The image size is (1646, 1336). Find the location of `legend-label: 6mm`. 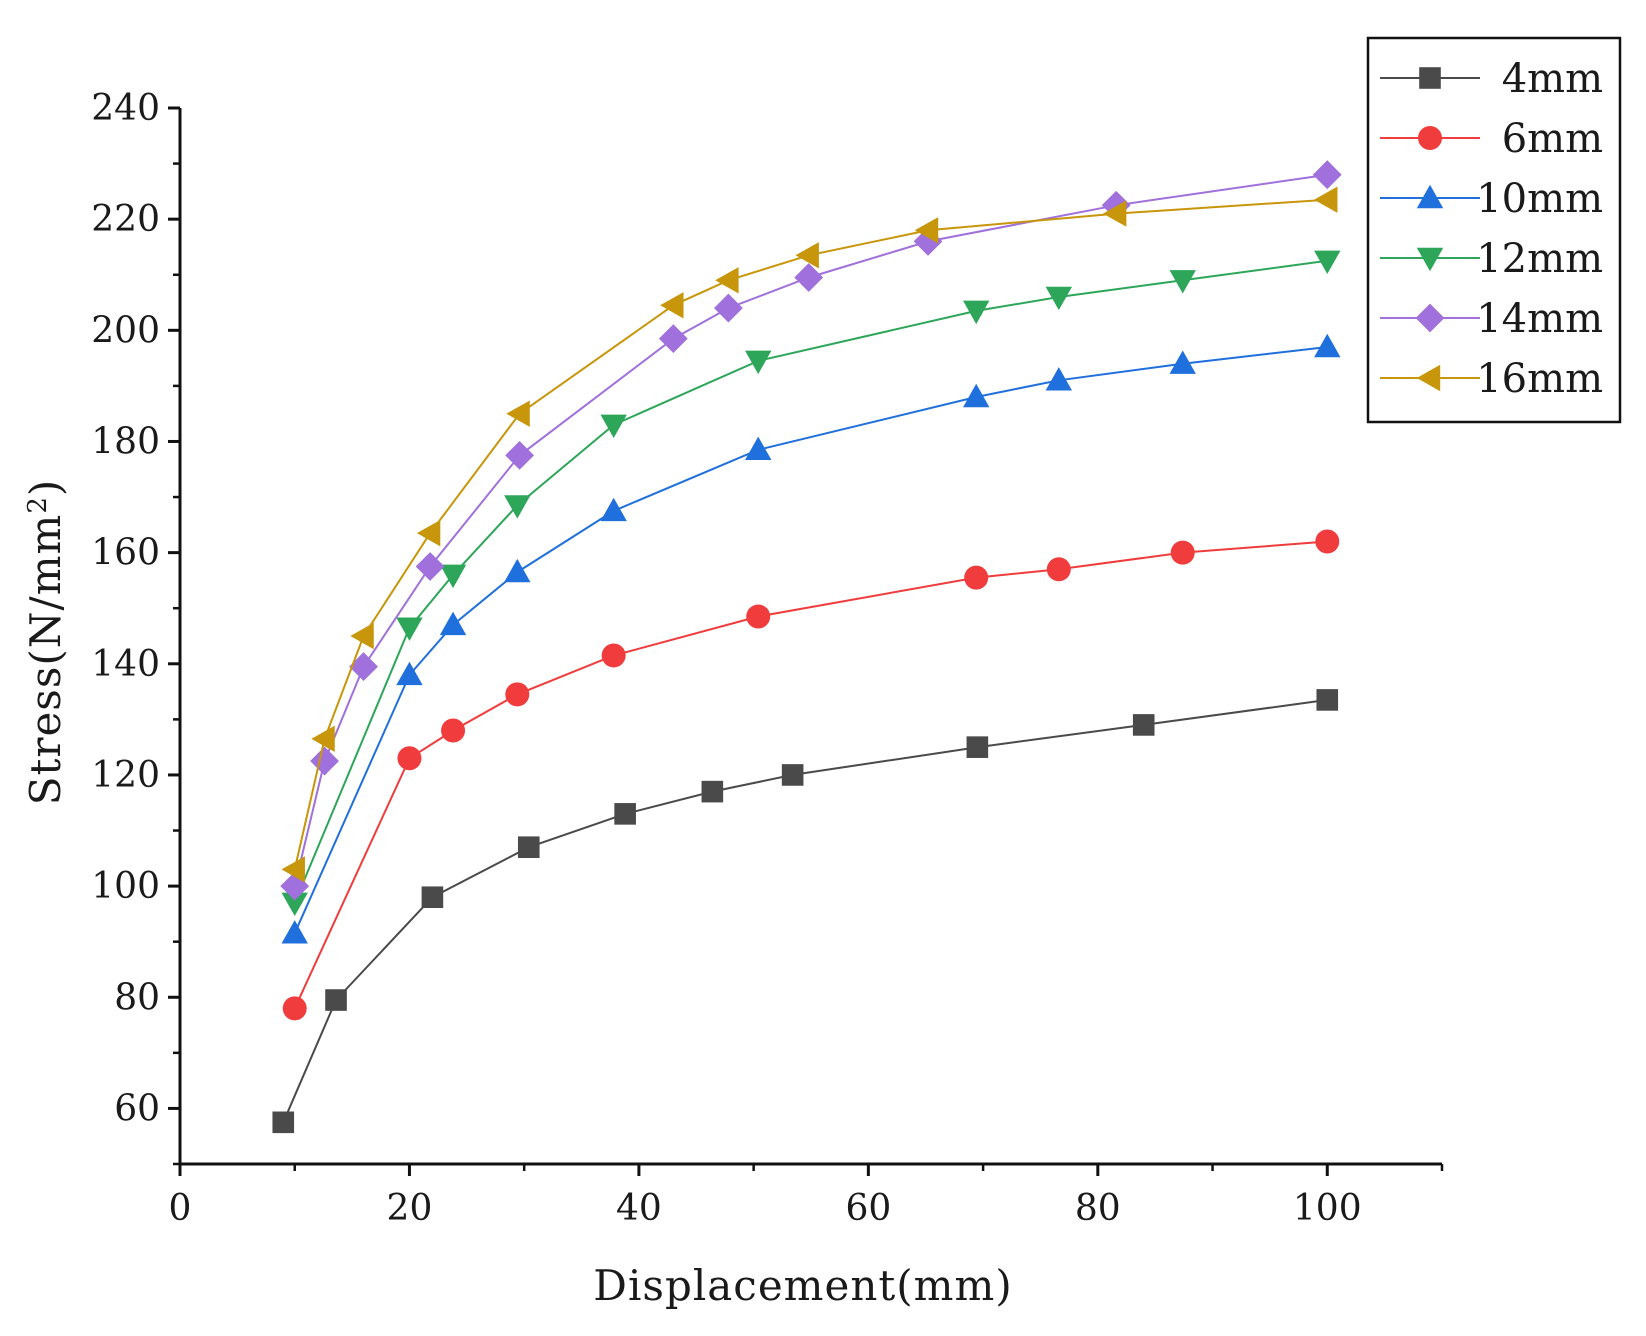

legend-label: 6mm is located at coordinates (1552, 139).